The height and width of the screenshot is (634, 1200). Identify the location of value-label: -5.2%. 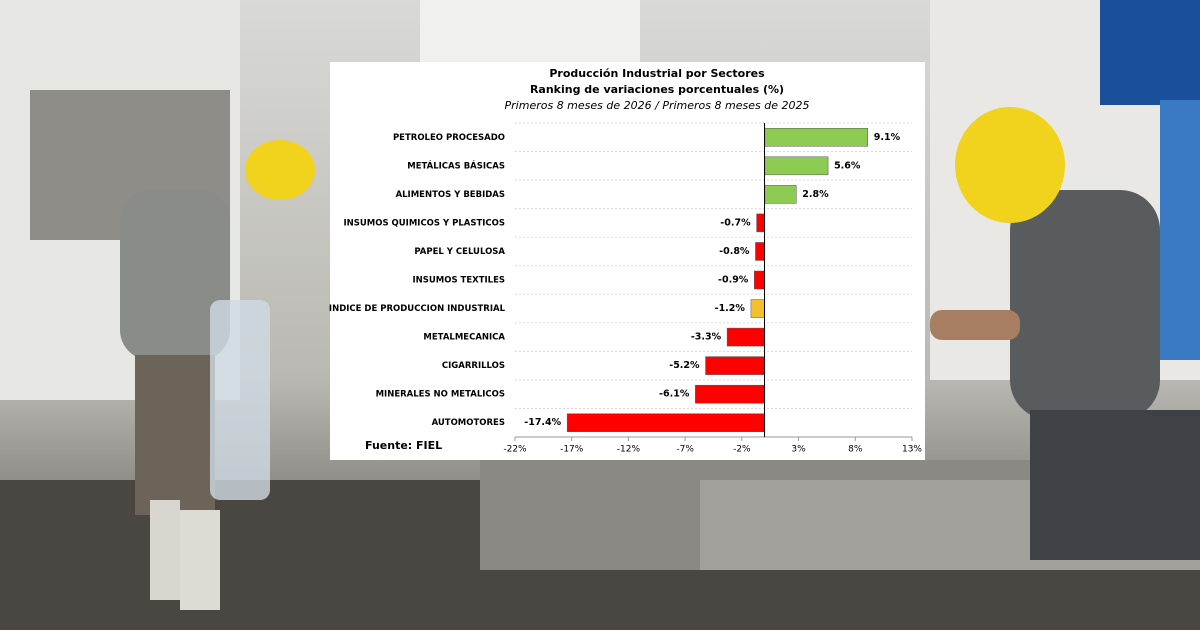
(684, 365).